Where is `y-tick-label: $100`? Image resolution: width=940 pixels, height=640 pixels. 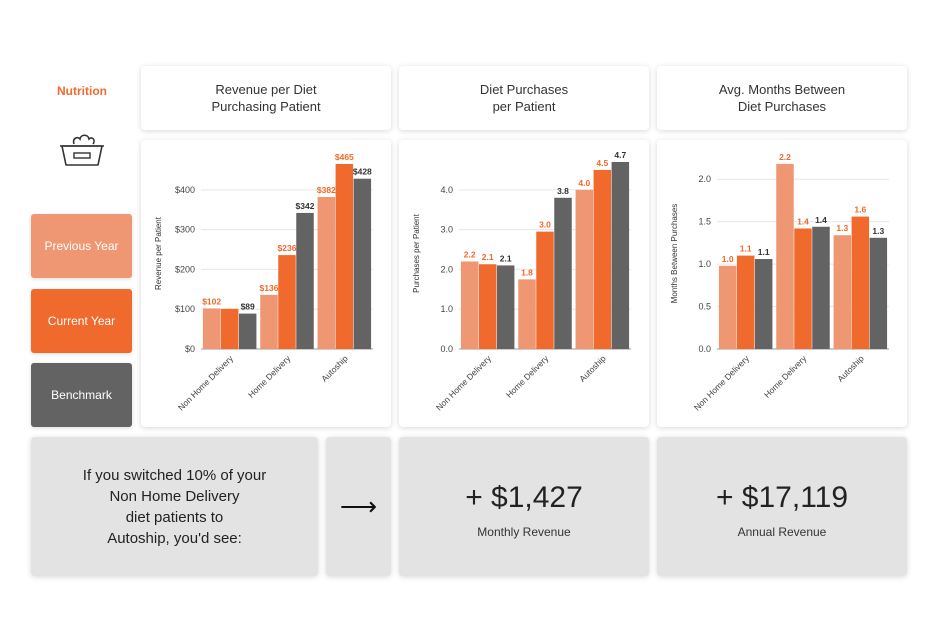
y-tick-label: $100 is located at coordinates (185, 309).